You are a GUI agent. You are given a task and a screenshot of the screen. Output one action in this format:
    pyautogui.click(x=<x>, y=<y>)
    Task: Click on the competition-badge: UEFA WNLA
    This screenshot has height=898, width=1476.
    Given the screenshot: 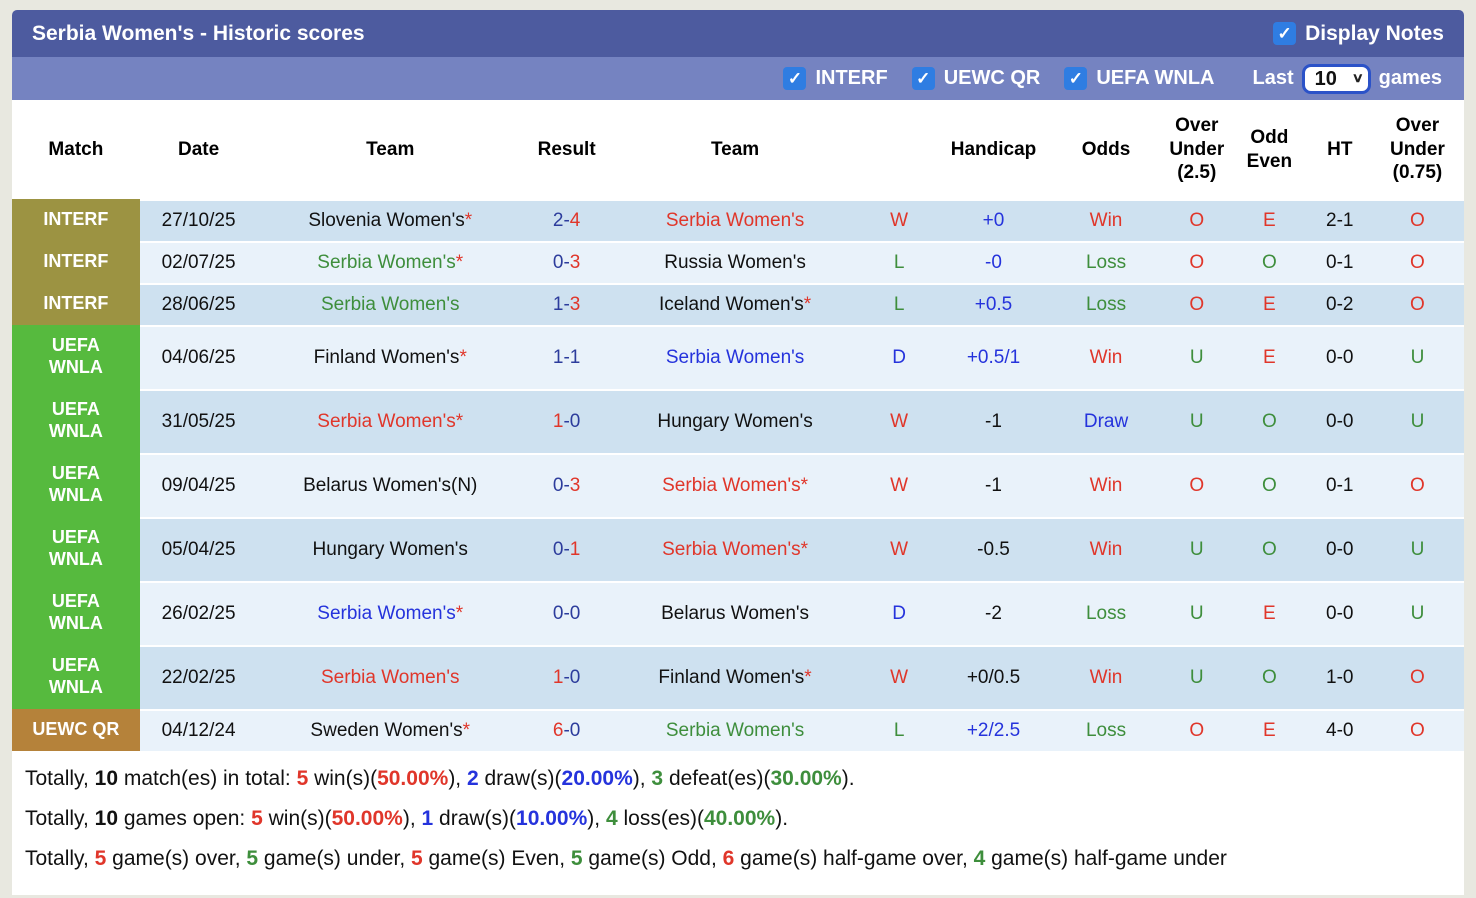 What is the action you would take?
    pyautogui.click(x=76, y=549)
    